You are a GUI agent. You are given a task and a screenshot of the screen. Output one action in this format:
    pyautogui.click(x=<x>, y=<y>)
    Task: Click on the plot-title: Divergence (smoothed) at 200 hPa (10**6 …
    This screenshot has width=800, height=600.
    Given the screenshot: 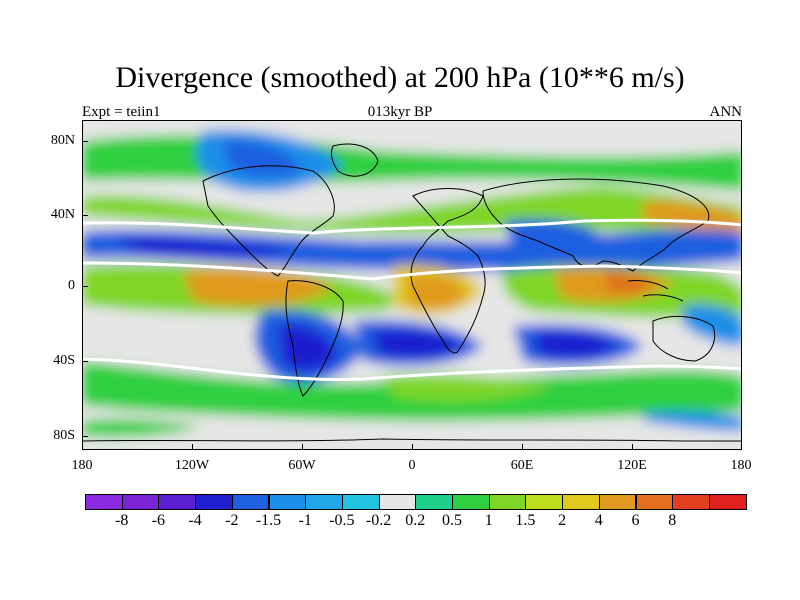 What is the action you would take?
    pyautogui.click(x=400, y=77)
    